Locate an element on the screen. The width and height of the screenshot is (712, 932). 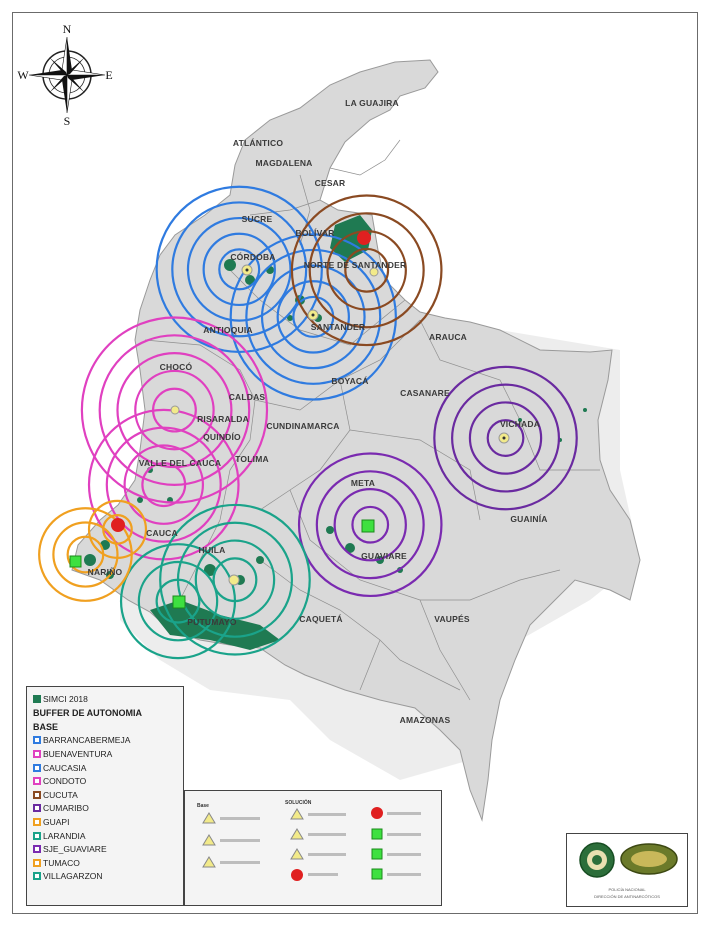
legend-simci-label: SIMCI 2018 is located at coordinates (65, 698).